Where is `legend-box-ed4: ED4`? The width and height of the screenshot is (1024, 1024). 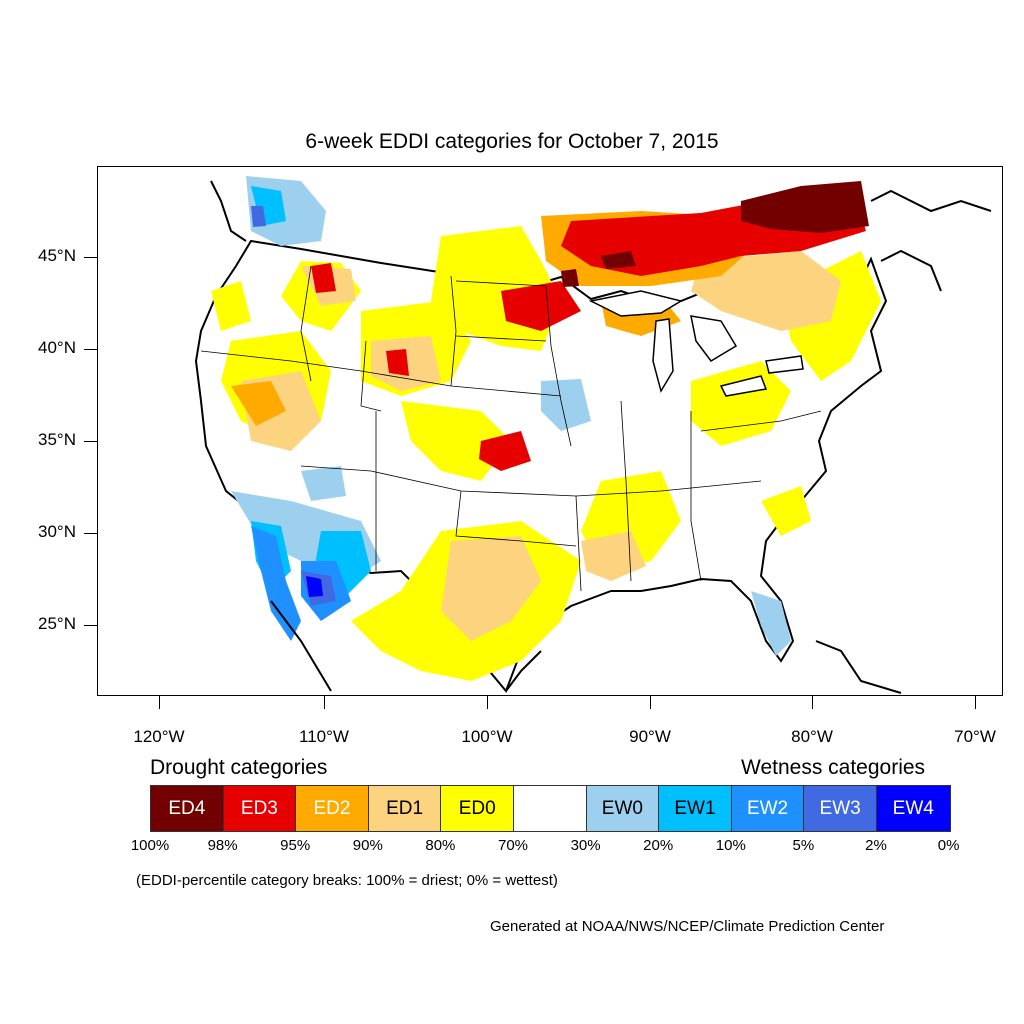 legend-box-ed4: ED4 is located at coordinates (187, 808).